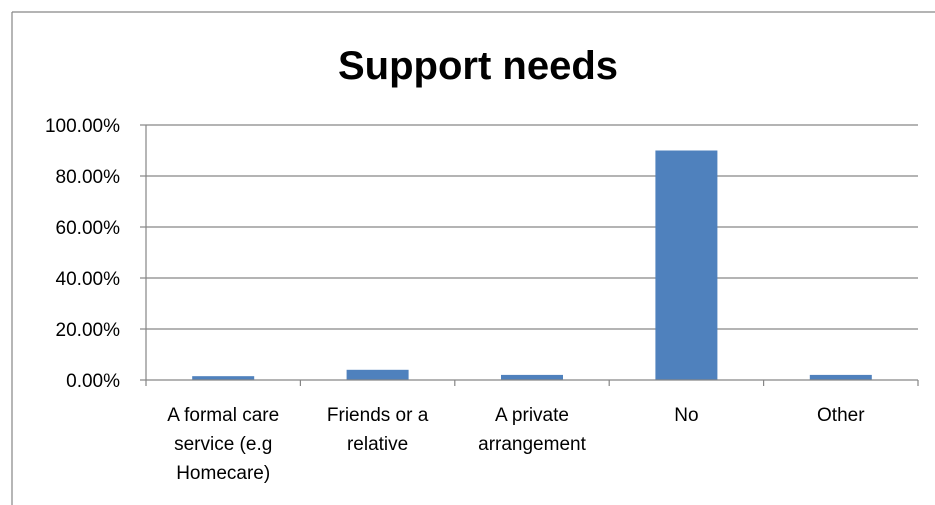 The image size is (935, 505). Describe the element at coordinates (82, 126) in the screenshot. I see `y-tick-label: 100.00%` at that location.